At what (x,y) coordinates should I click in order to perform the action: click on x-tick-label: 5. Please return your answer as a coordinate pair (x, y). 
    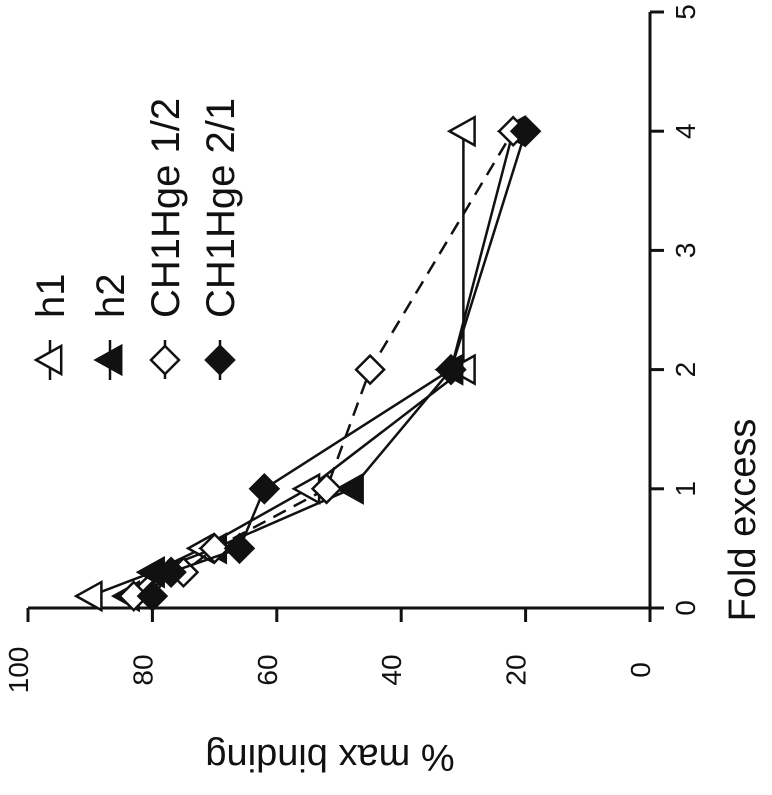
    Looking at the image, I should click on (685, 12).